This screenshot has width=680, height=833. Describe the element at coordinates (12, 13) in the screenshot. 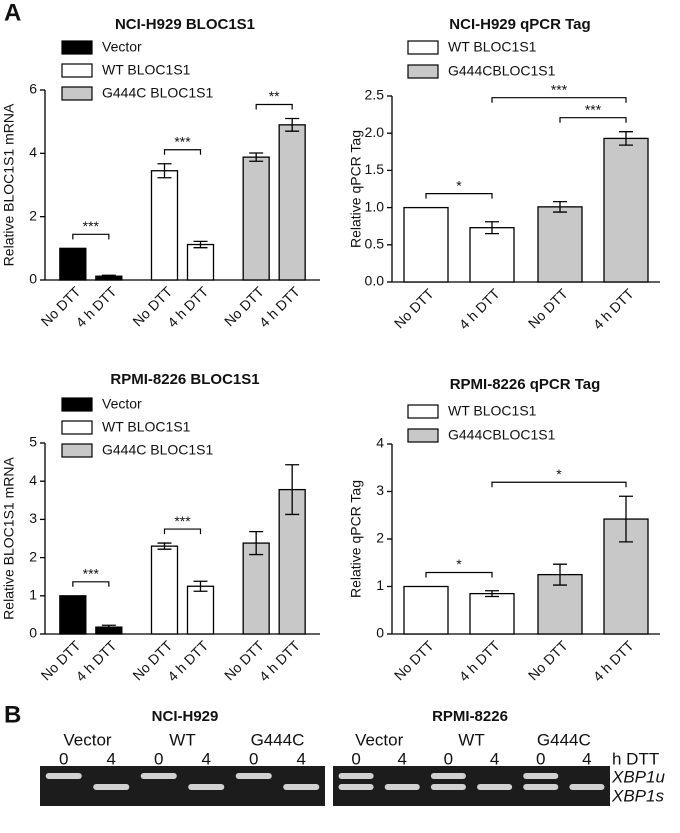

I see `panel-label: A` at that location.